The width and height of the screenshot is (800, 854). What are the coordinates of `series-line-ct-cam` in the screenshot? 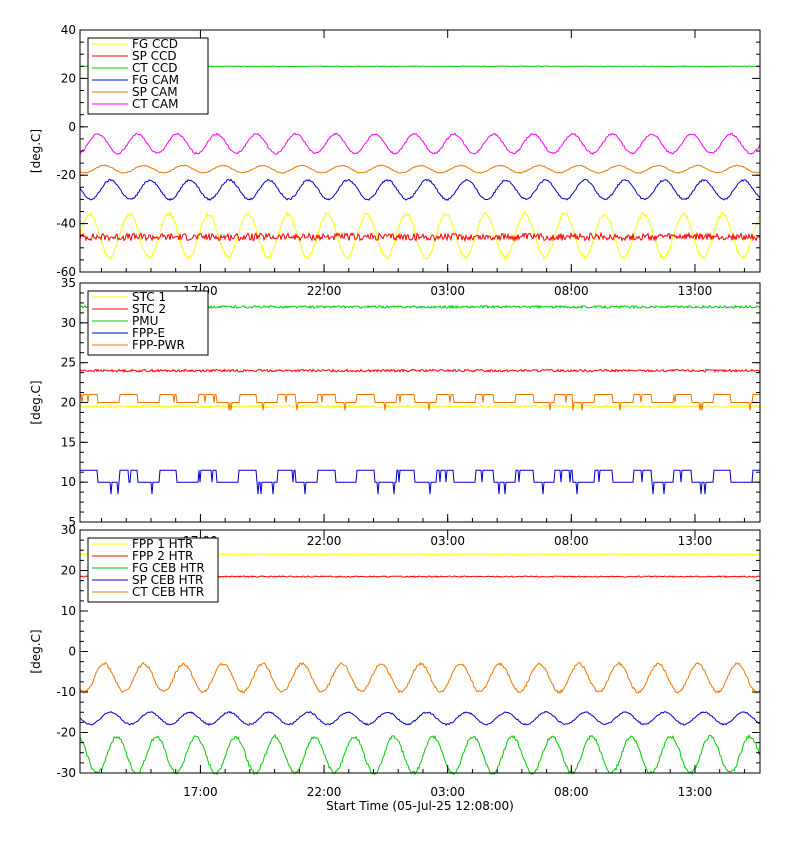 It's located at (420, 144).